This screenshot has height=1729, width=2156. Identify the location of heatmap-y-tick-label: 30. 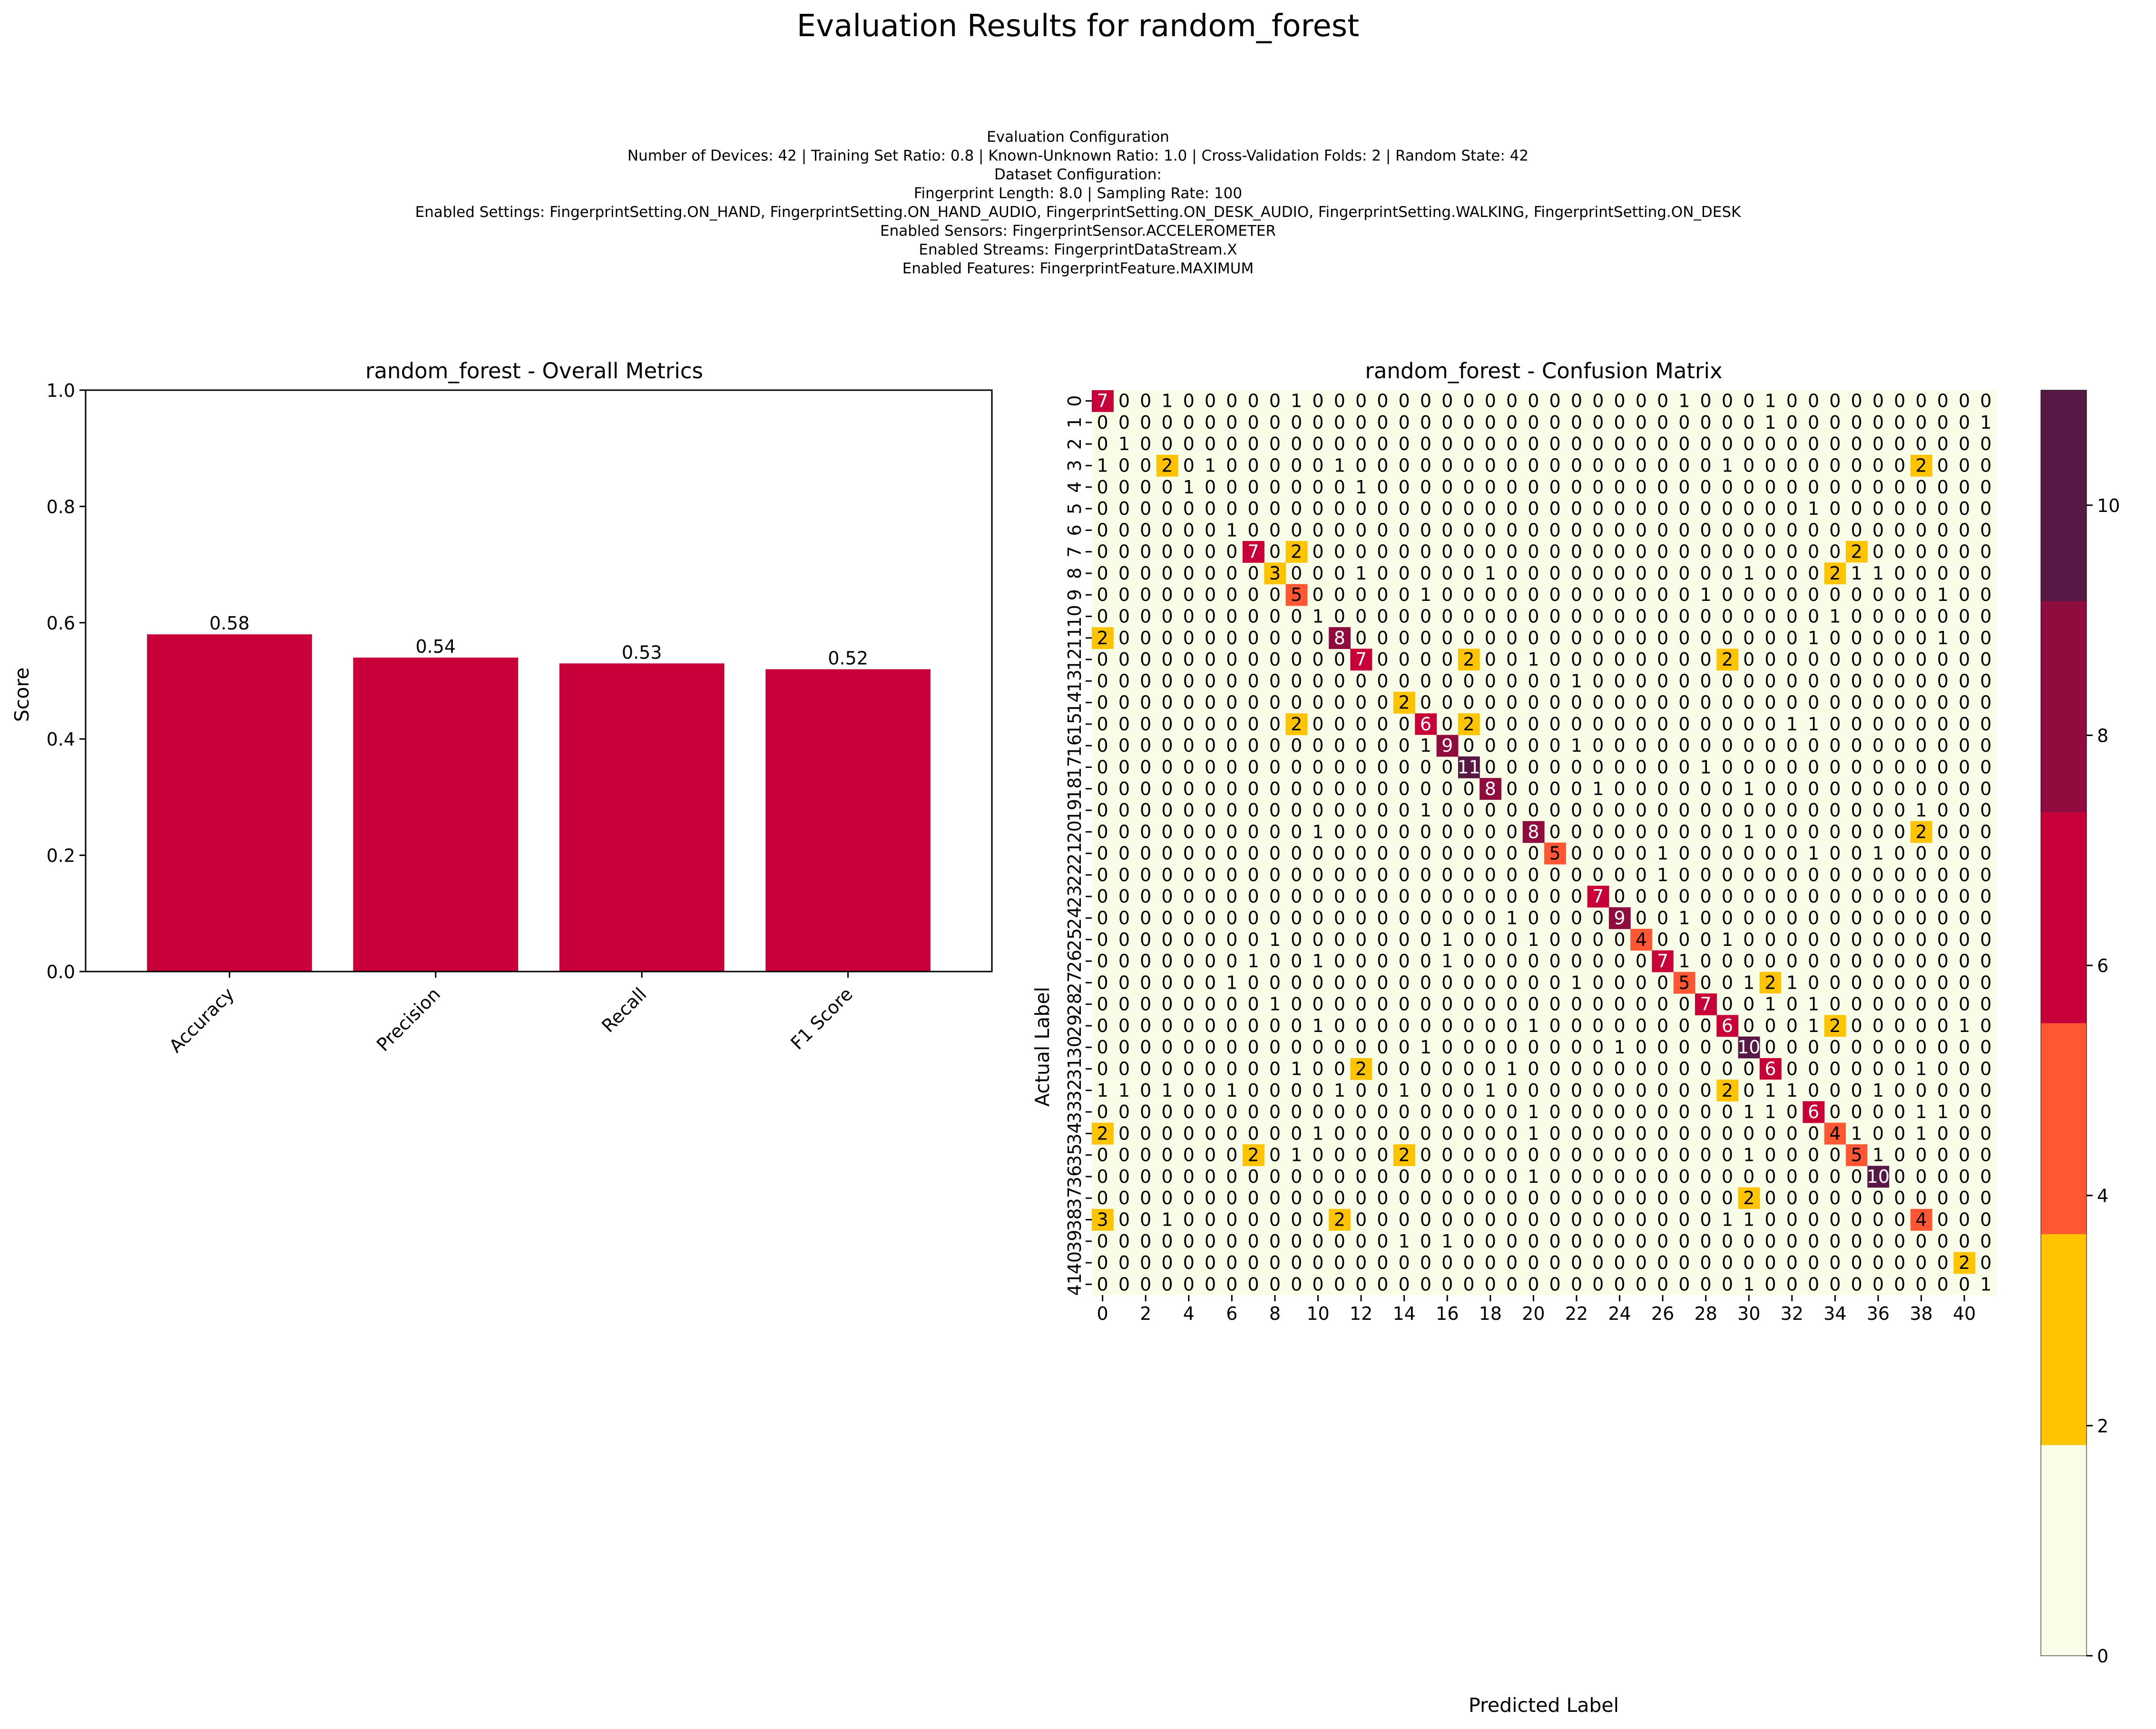
(1074, 1048).